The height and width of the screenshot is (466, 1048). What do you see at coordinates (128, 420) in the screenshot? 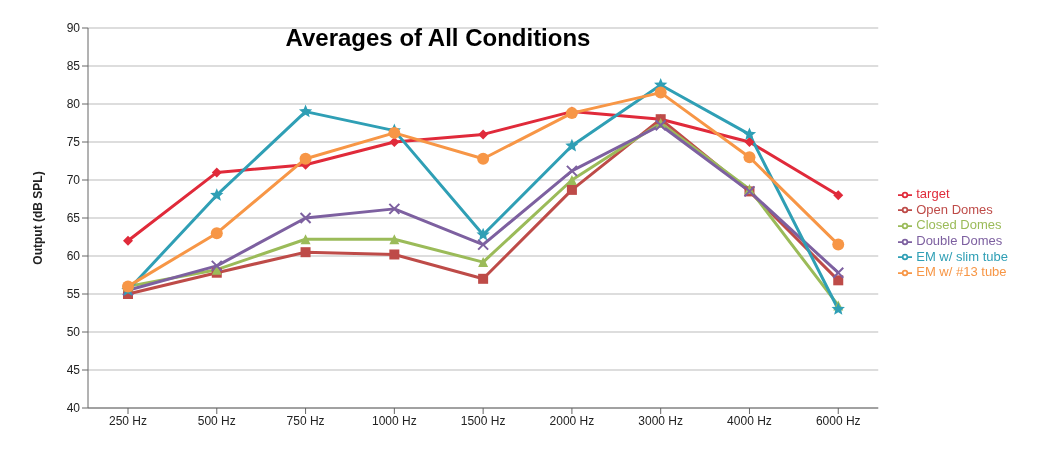
I see `x-tick-label: 250 Hz` at bounding box center [128, 420].